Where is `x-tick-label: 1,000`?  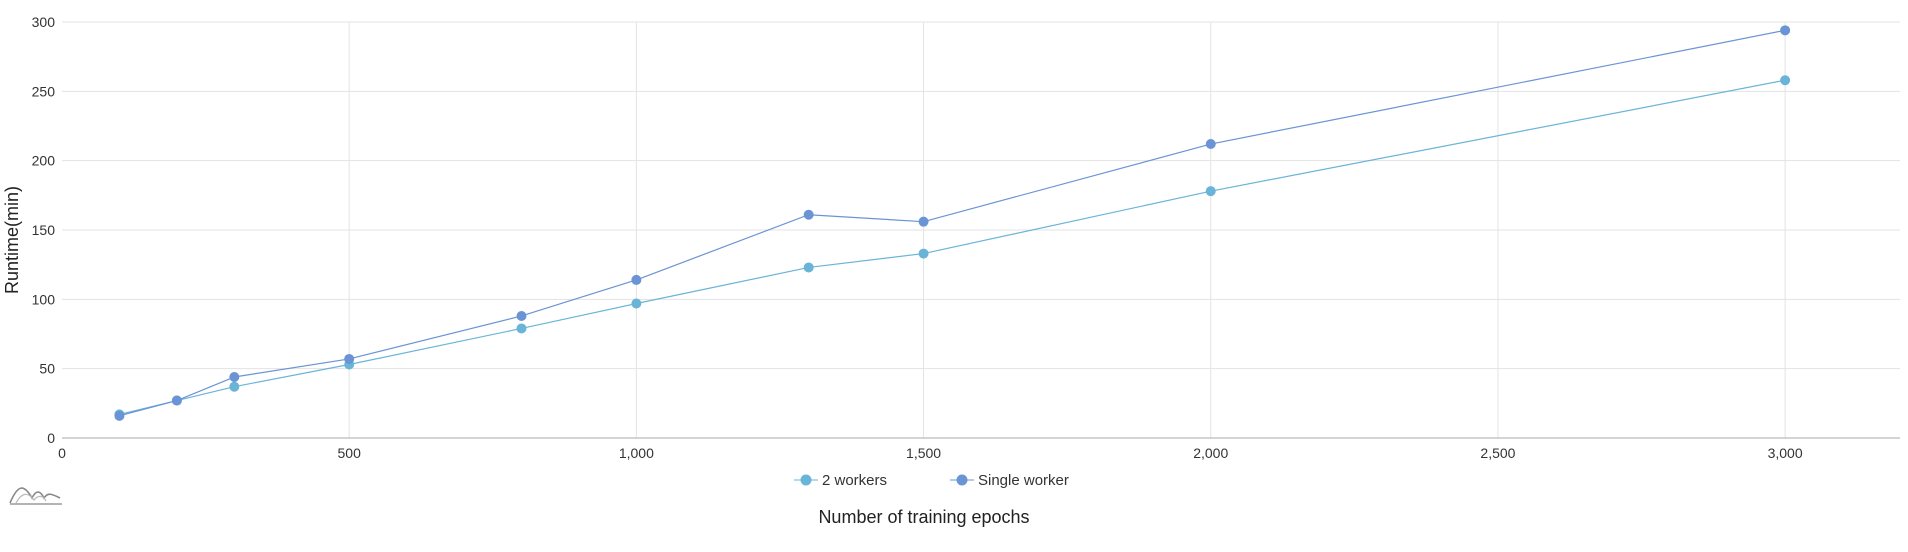 x-tick-label: 1,000 is located at coordinates (636, 453).